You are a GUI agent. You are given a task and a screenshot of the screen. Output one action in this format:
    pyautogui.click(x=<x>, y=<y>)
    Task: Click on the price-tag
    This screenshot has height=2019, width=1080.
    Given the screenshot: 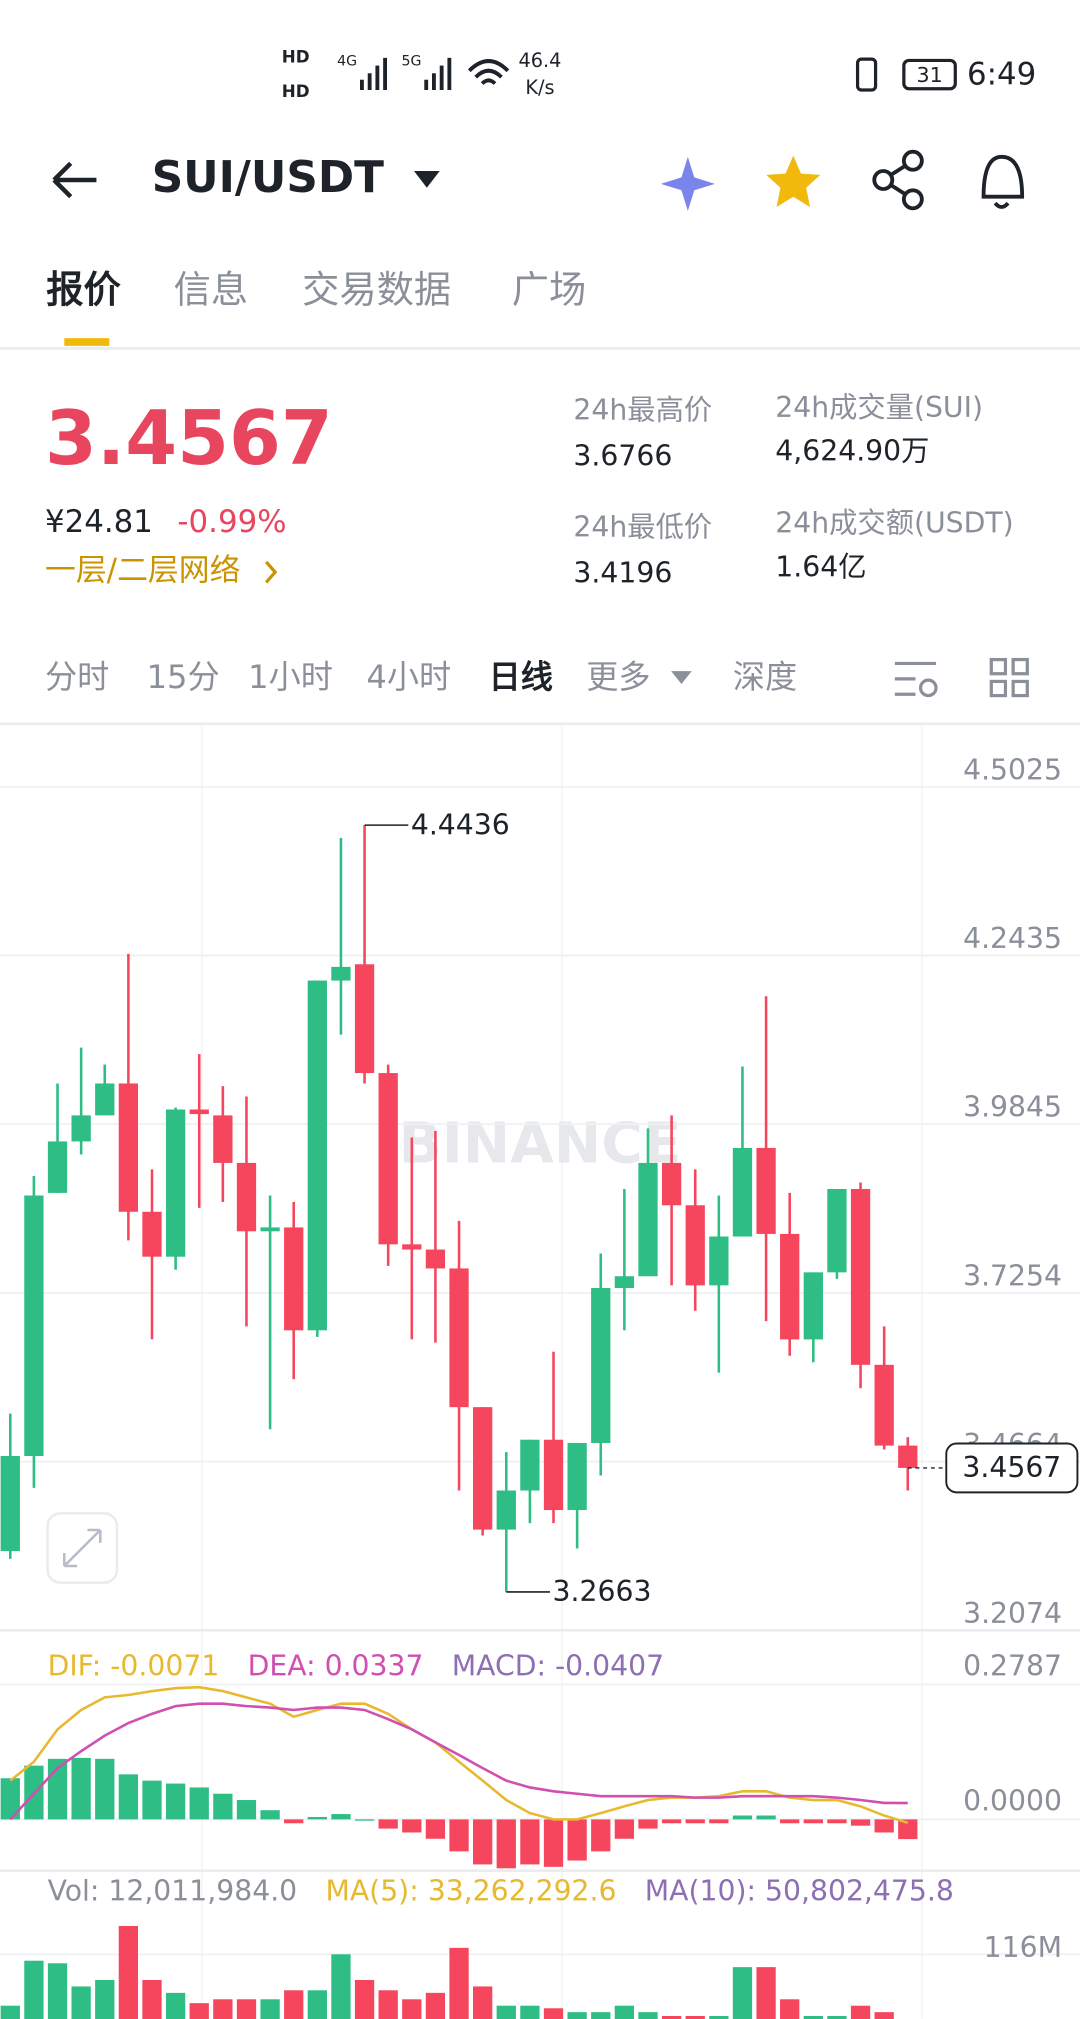 What is the action you would take?
    pyautogui.click(x=1012, y=1468)
    